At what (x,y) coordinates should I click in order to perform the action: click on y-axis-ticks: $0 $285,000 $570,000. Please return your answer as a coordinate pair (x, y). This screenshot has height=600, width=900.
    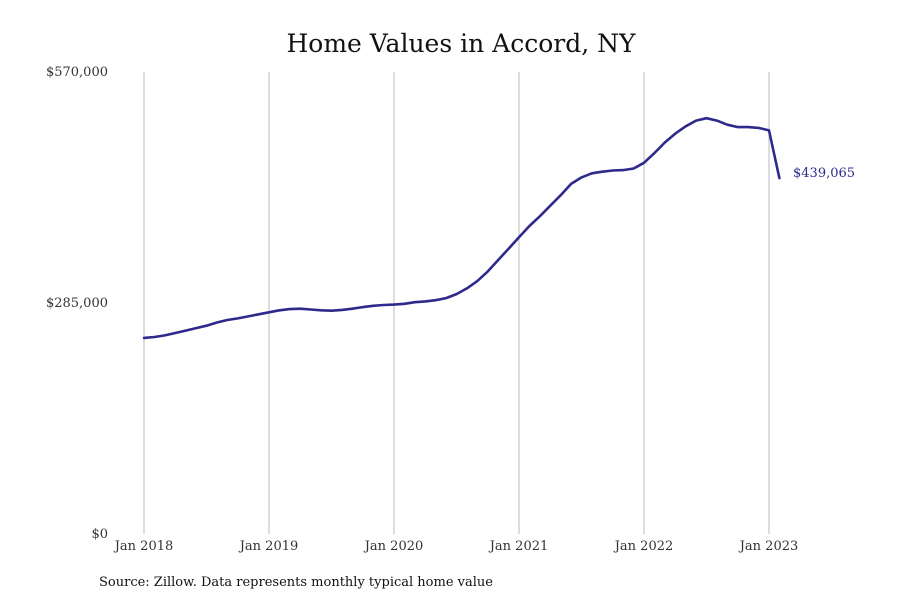
    Looking at the image, I should click on (77, 303).